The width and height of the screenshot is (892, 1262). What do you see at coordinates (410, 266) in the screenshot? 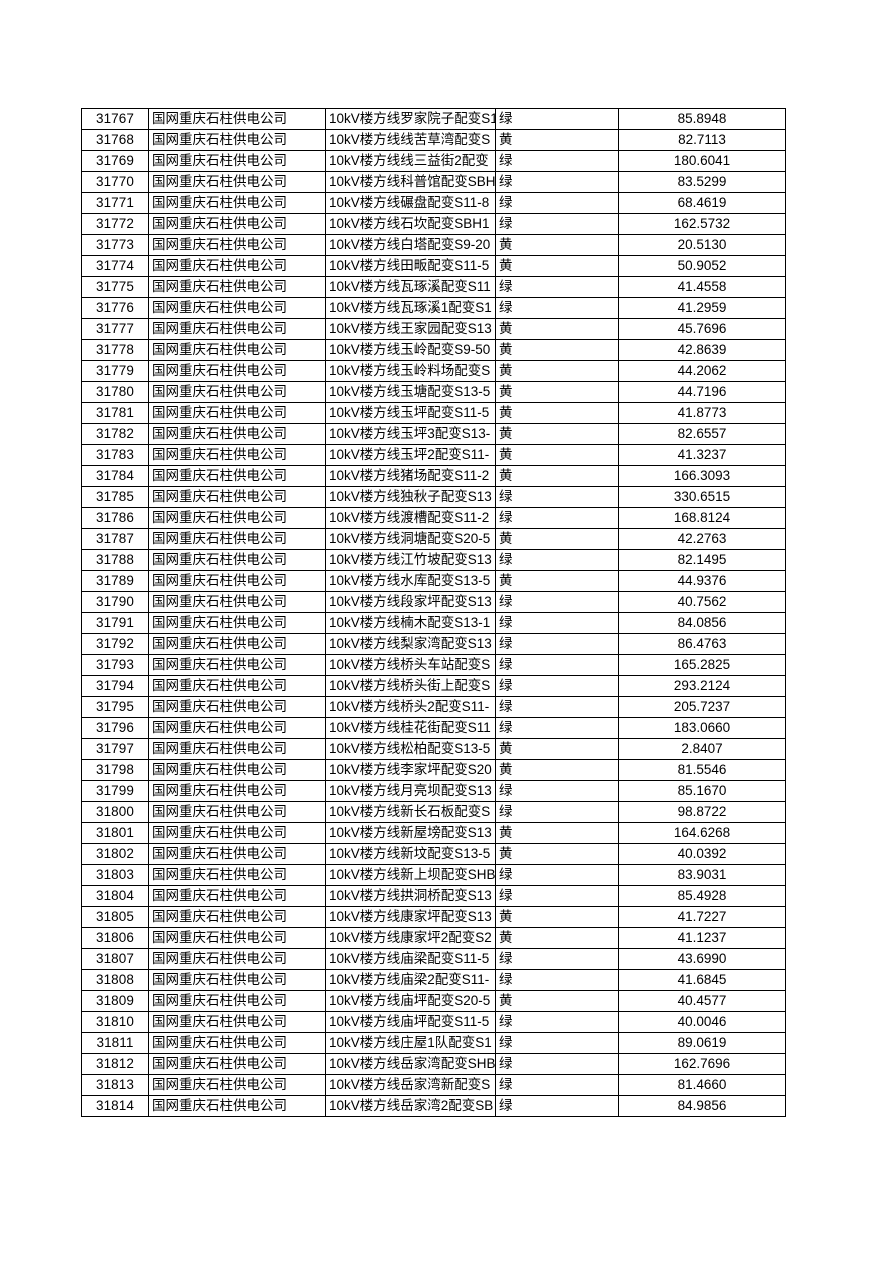
I see `cell-device-name: 10kV楼方线田畈配变S11-5` at bounding box center [410, 266].